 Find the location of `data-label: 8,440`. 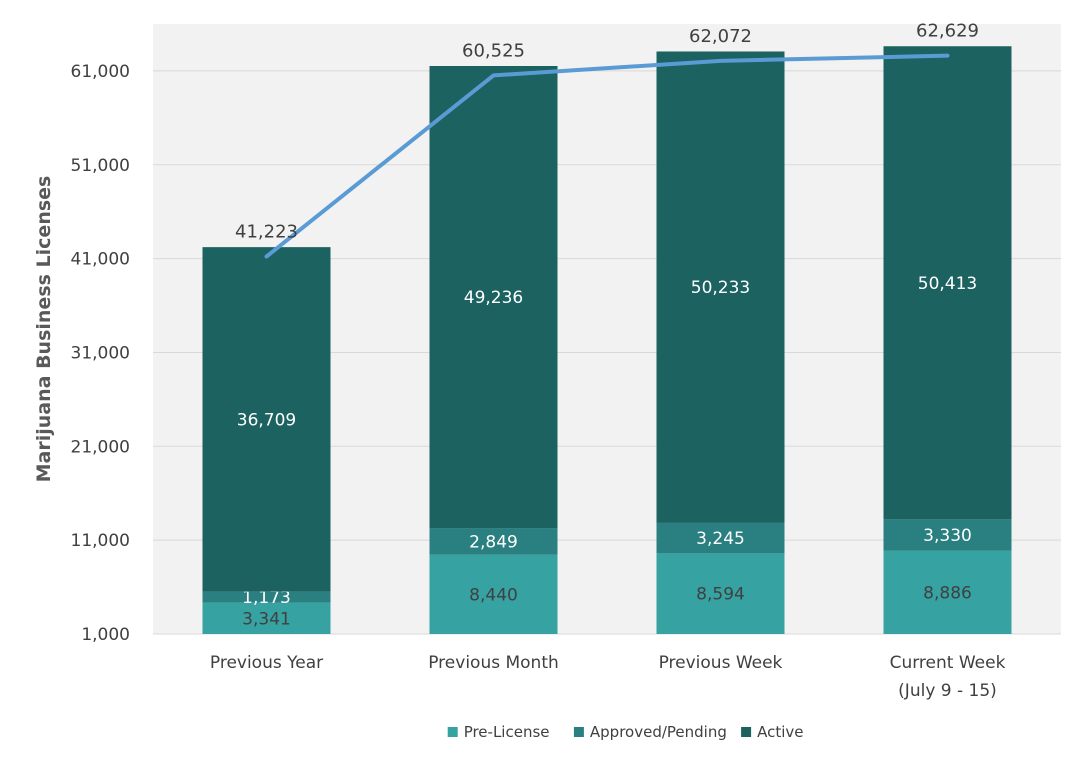

data-label: 8,440 is located at coordinates (493, 595).